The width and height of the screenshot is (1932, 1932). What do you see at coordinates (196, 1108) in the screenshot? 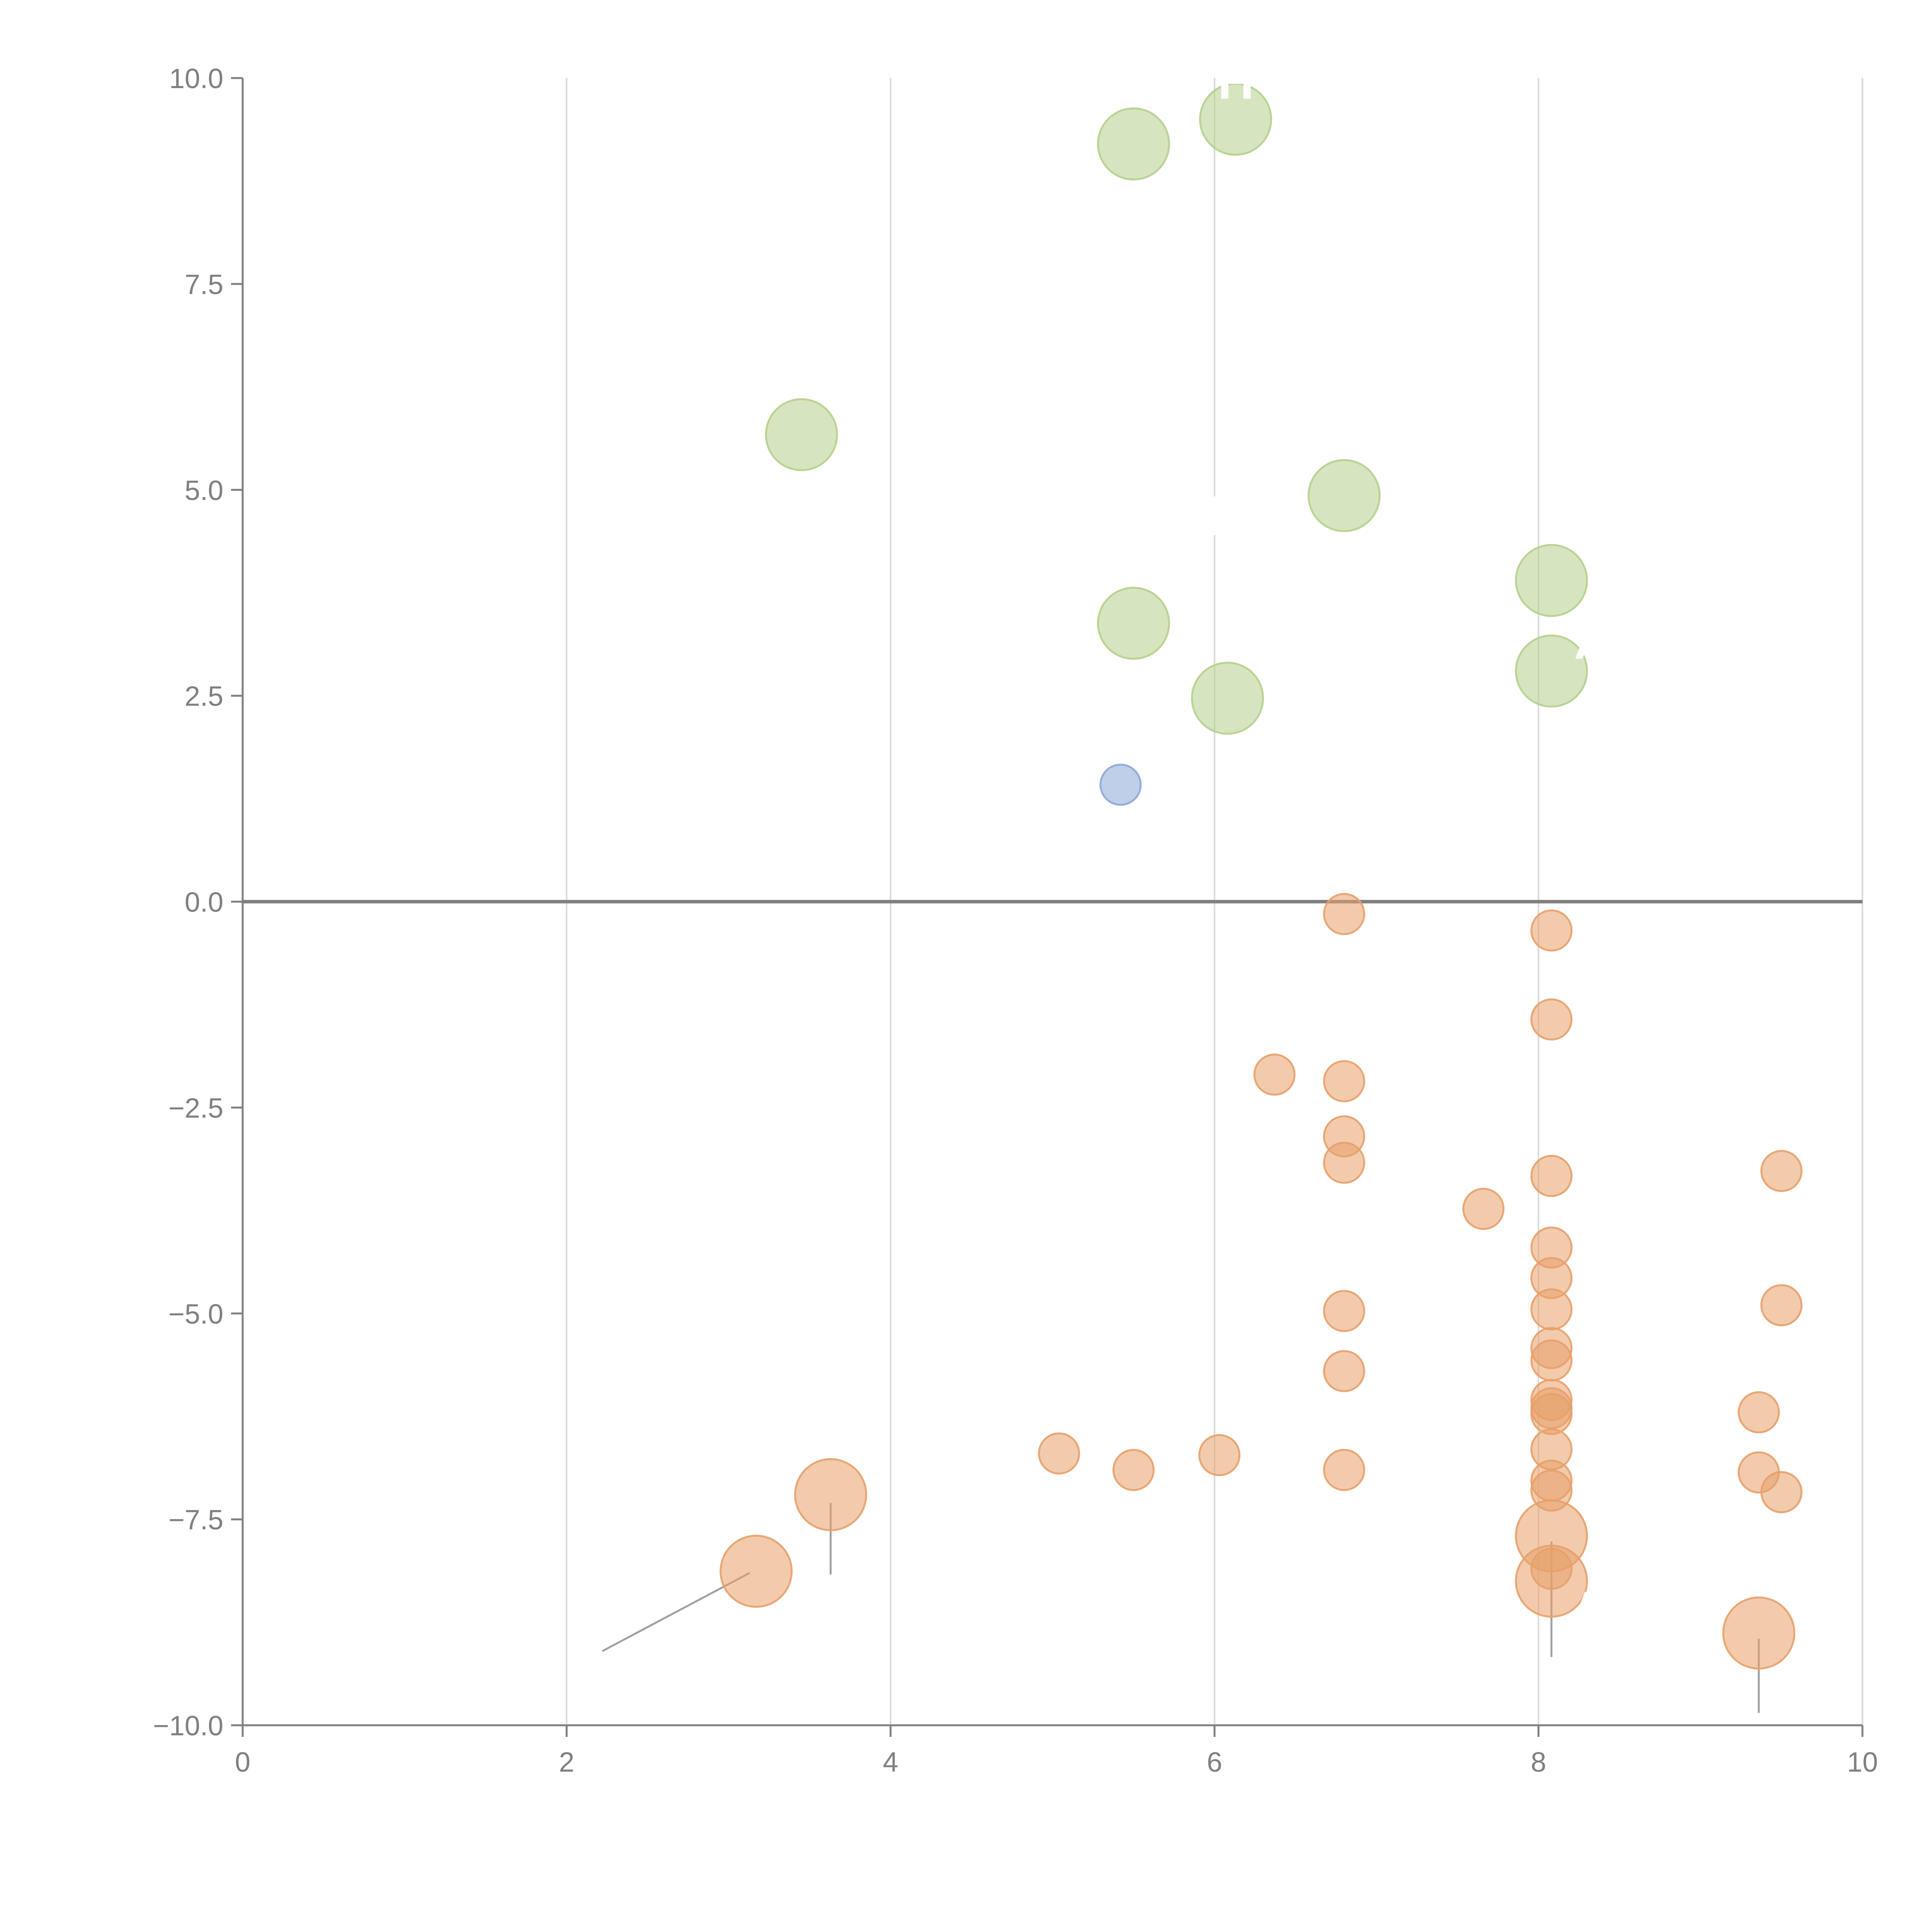
I see `y-tick-label-5: −2.5` at bounding box center [196, 1108].